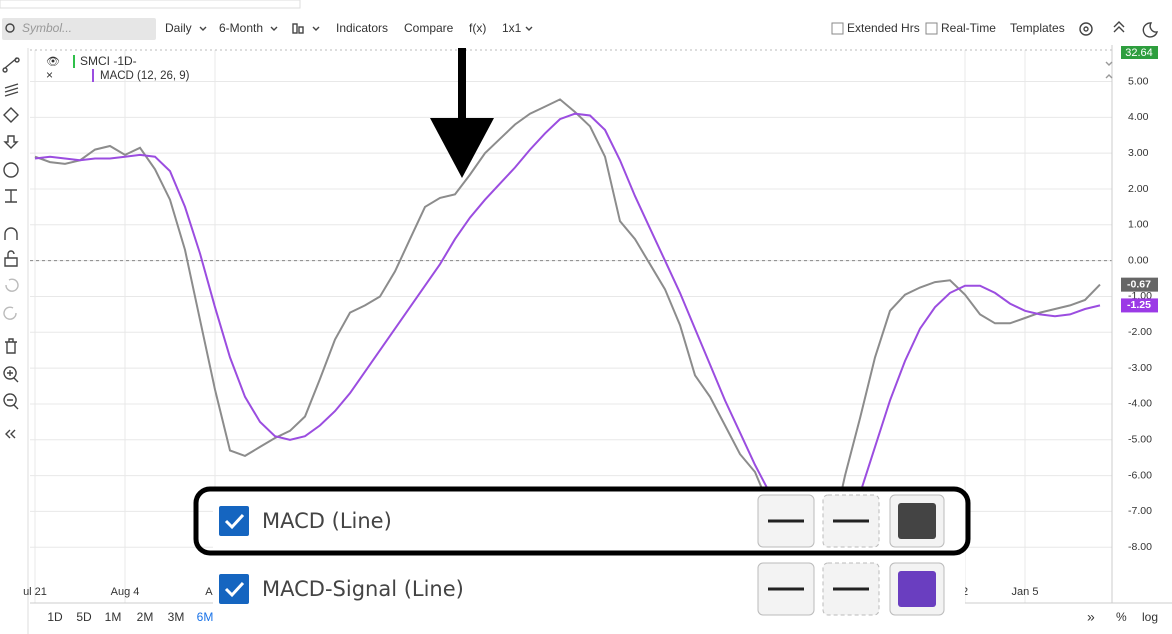  I want to click on scroll-button: », so click(1091, 617).